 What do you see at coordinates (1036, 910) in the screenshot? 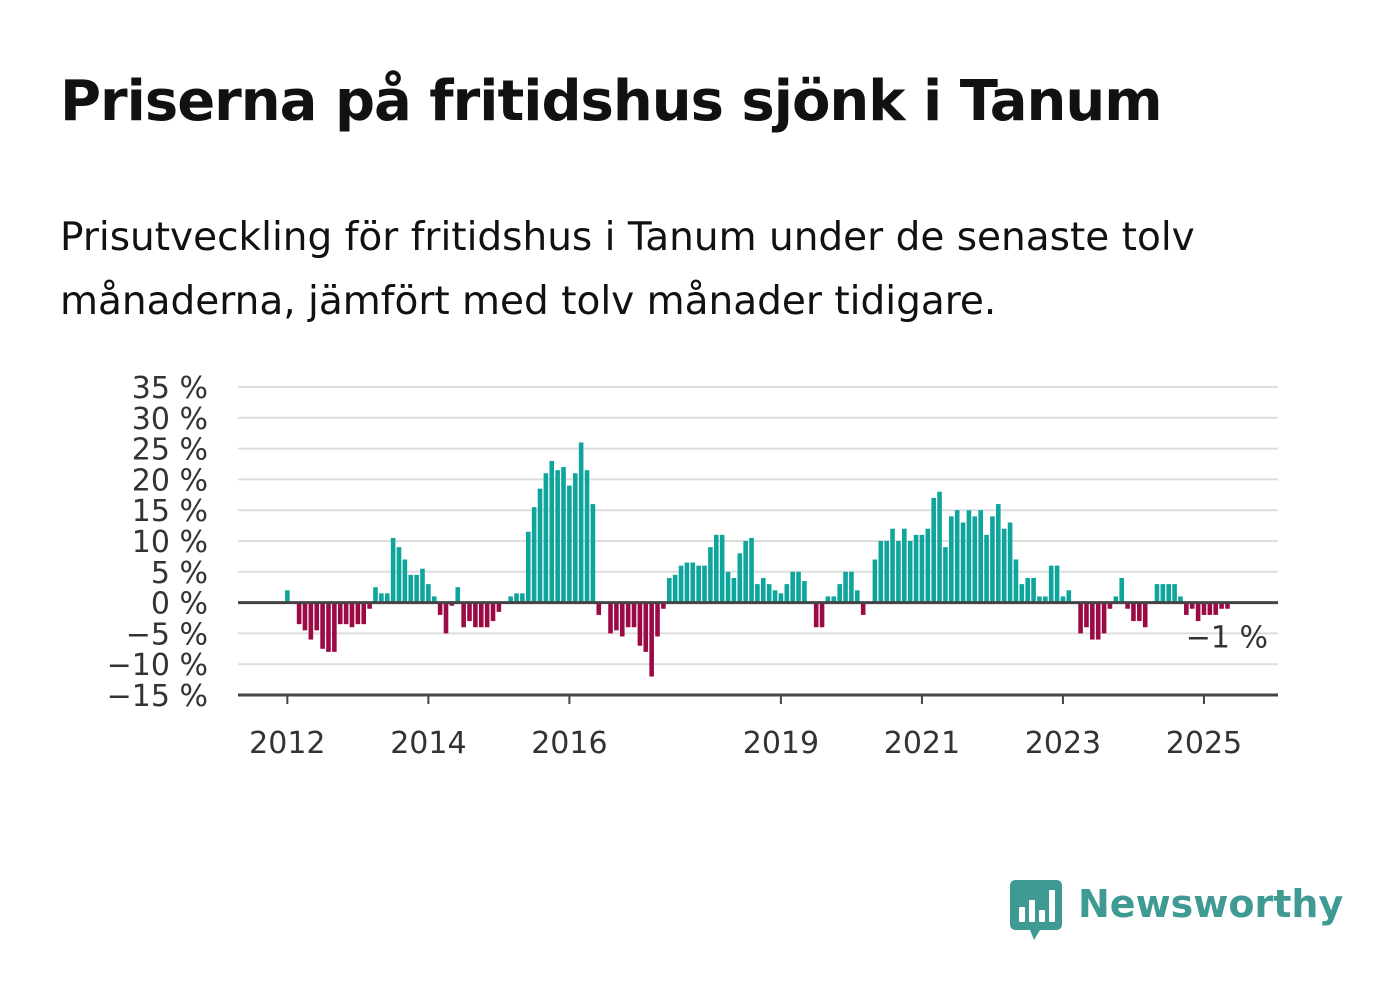
I see `bar-chart-speech-bubble-icon` at bounding box center [1036, 910].